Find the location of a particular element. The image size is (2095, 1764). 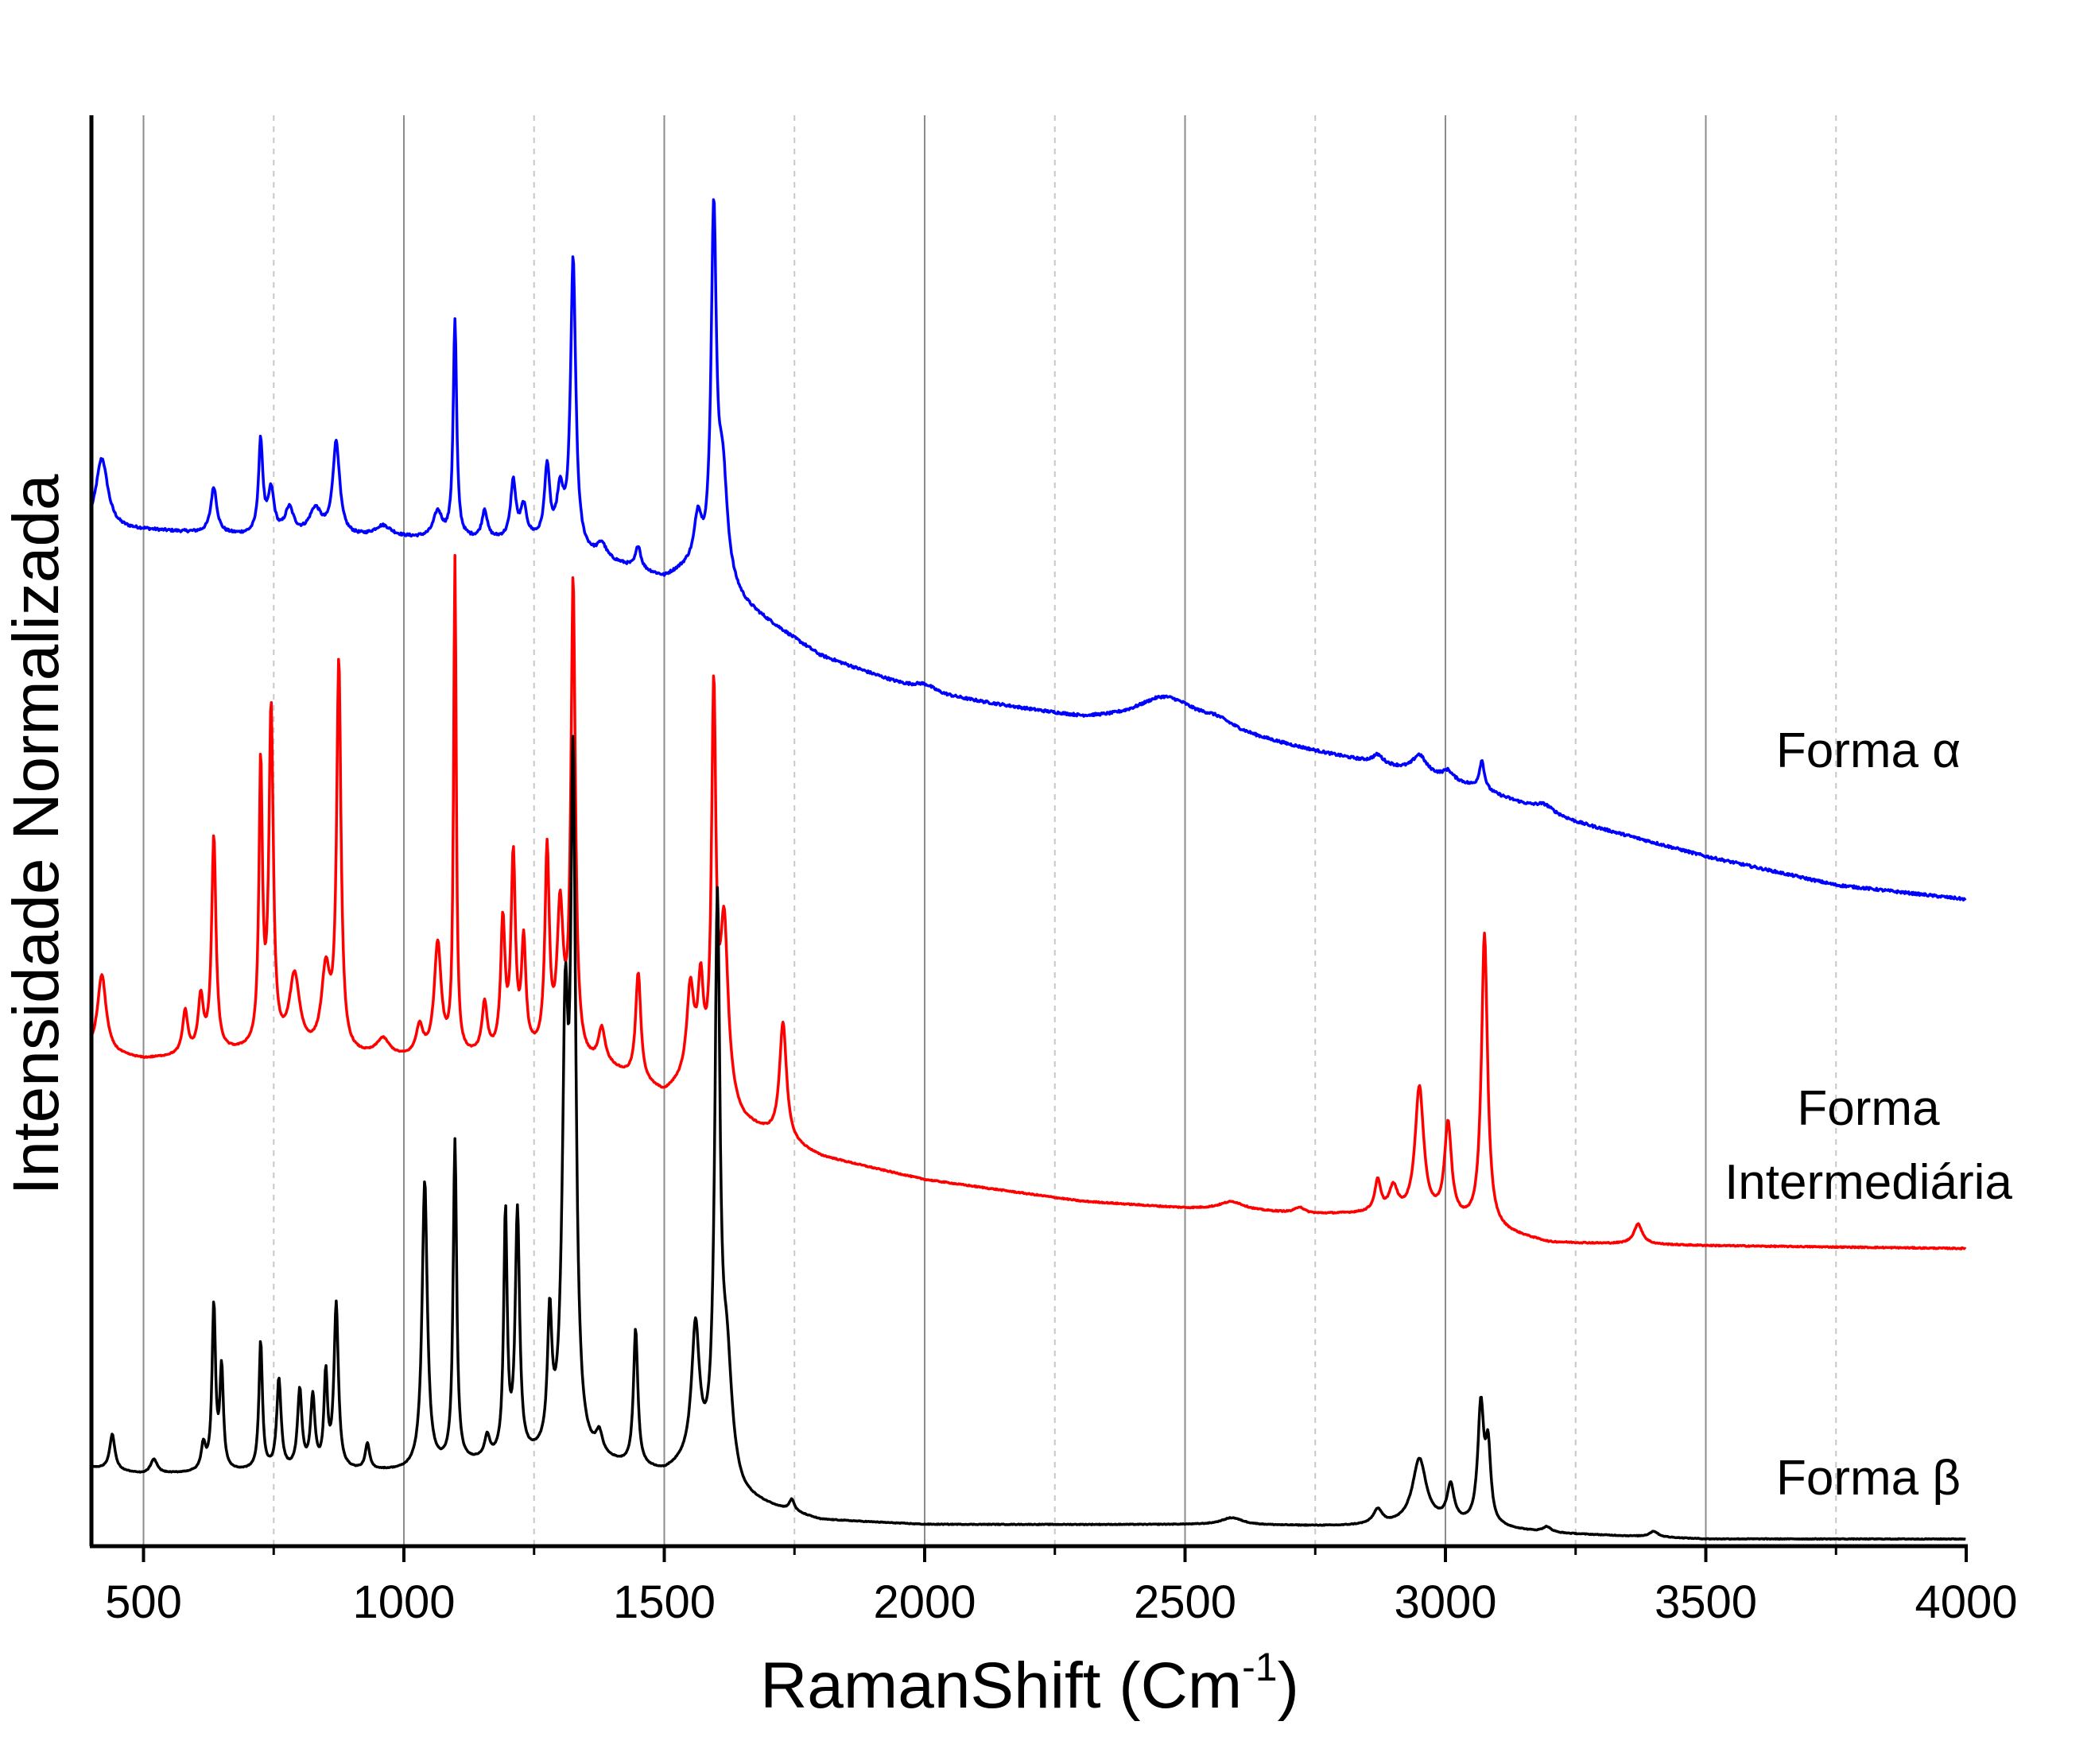

x-tick-label-3500: 3500 is located at coordinates (1706, 1602).